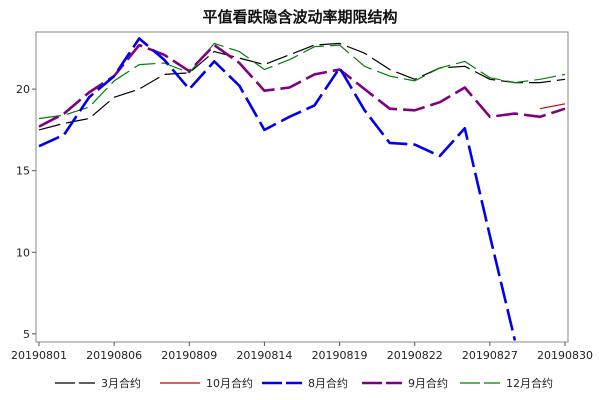  What do you see at coordinates (26, 334) in the screenshot?
I see `y-tick-label: 5` at bounding box center [26, 334].